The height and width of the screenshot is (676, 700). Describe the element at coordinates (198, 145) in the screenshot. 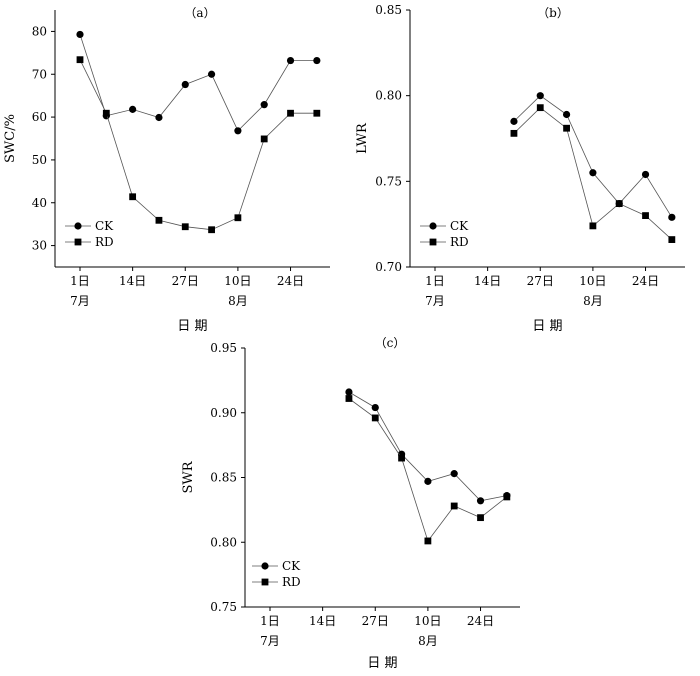

I see `series-line-rd` at that location.